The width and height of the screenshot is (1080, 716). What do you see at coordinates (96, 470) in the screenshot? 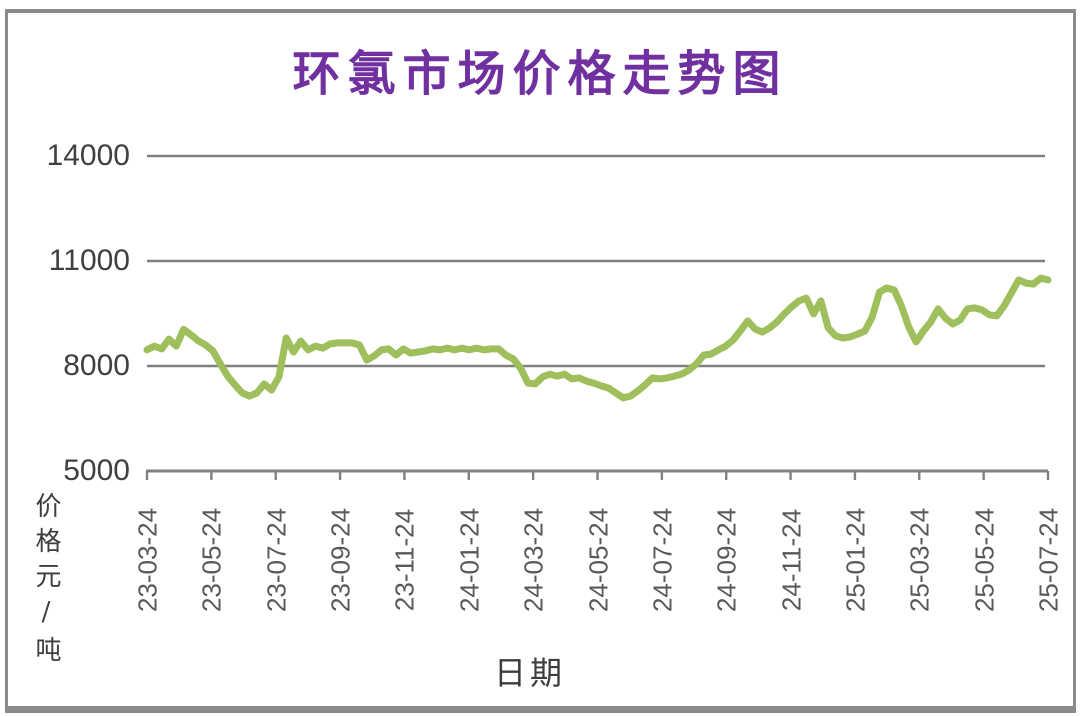
I see `y-tick-label: 5000` at bounding box center [96, 470].